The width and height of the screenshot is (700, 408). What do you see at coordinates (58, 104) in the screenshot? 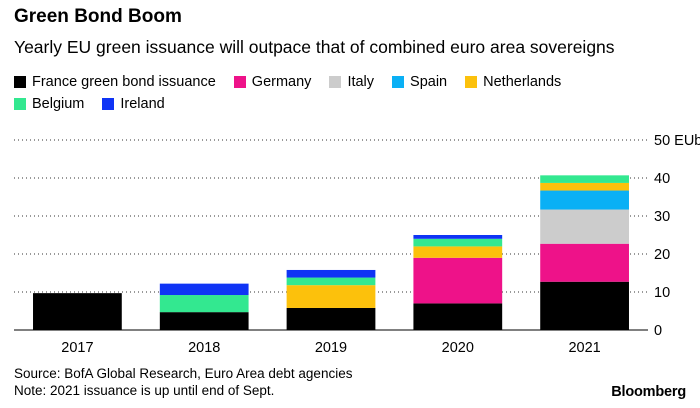
I see `legend-label: Belgium` at bounding box center [58, 104].